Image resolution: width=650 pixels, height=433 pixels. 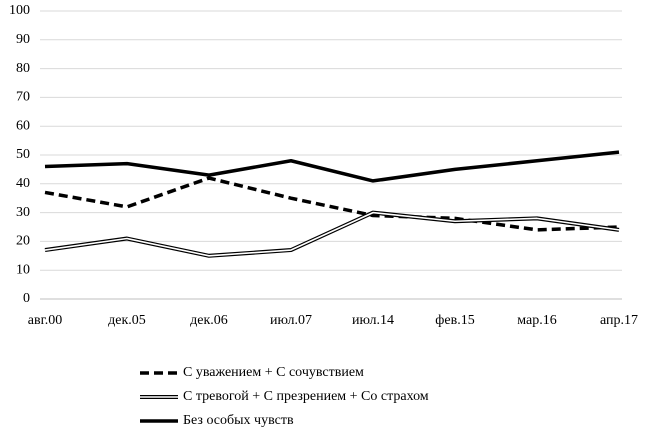 I want to click on y-tick-label: 60, so click(x=23, y=125).